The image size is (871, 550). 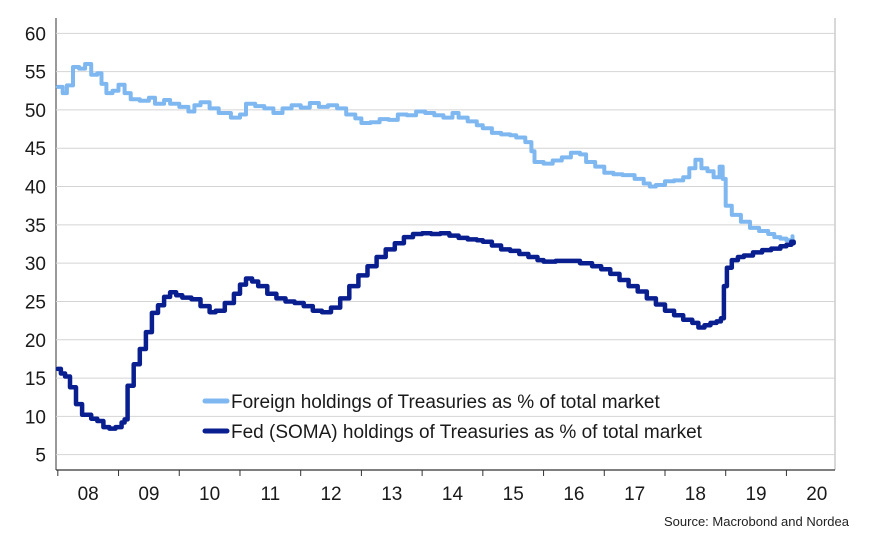 What do you see at coordinates (573, 494) in the screenshot?
I see `x-tick-label: 16` at bounding box center [573, 494].